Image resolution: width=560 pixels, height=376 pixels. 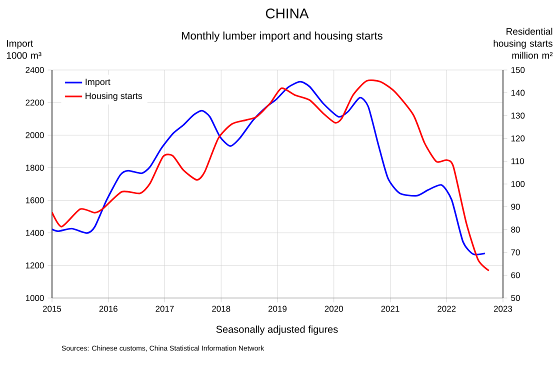 I want to click on legend-label: Import, so click(x=98, y=82).